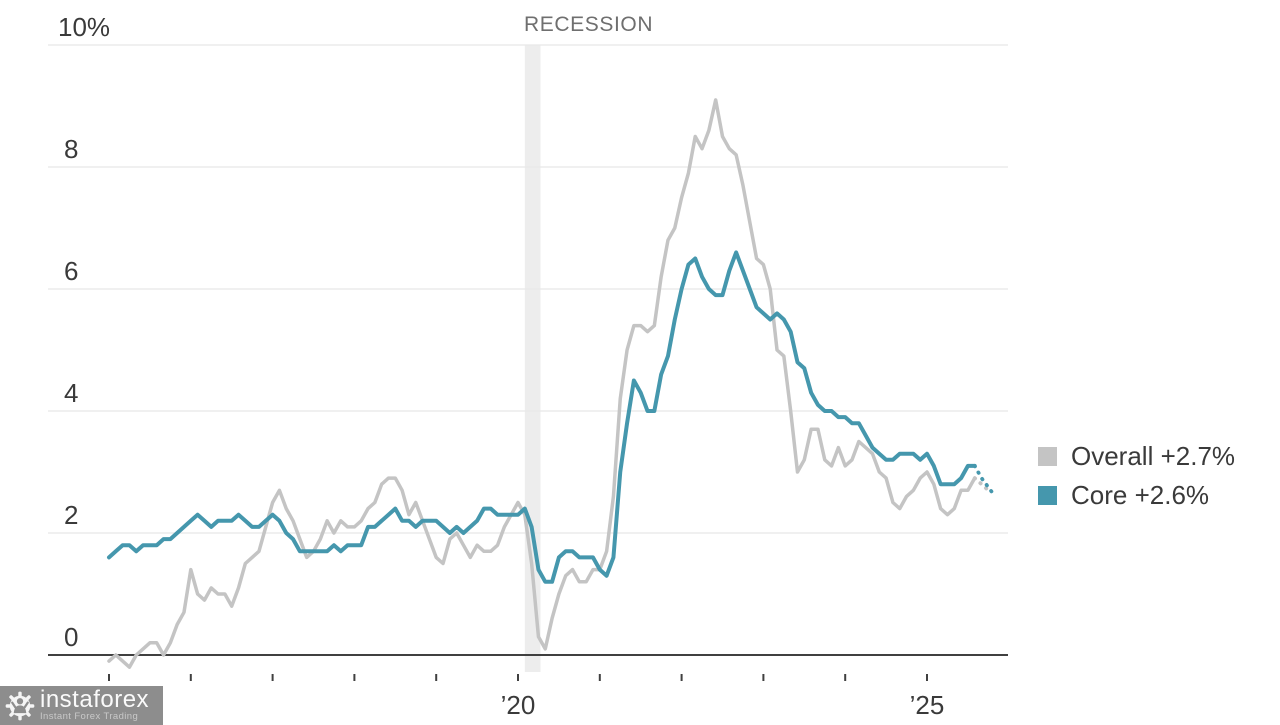  I want to click on instaforex-watermark: instaforex Instant Forex Trading, so click(81, 705).